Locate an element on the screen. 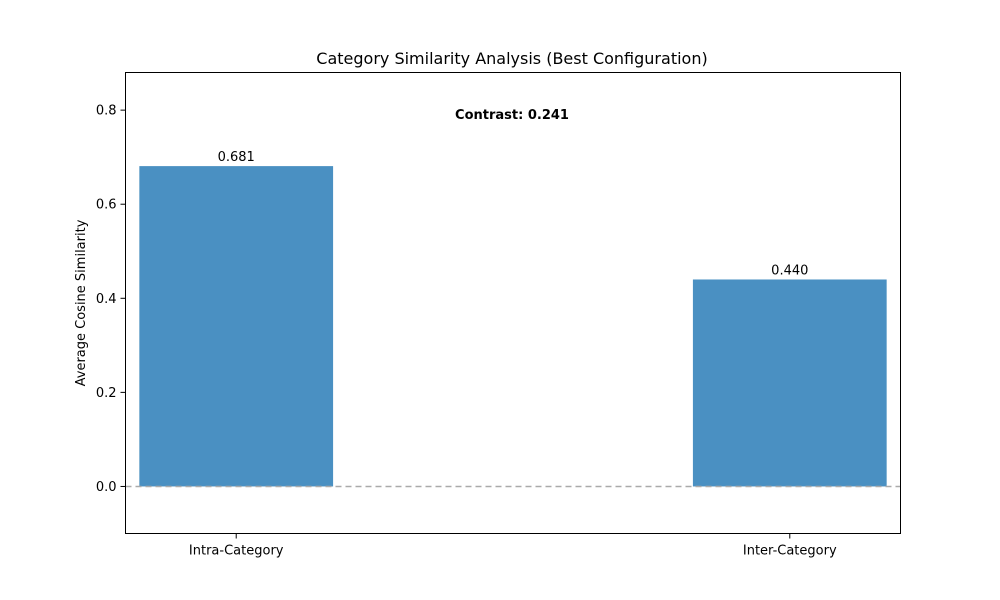  y-axis-ticks: 0.0 0.2 0.4 0.6 0.8 is located at coordinates (111, 299).